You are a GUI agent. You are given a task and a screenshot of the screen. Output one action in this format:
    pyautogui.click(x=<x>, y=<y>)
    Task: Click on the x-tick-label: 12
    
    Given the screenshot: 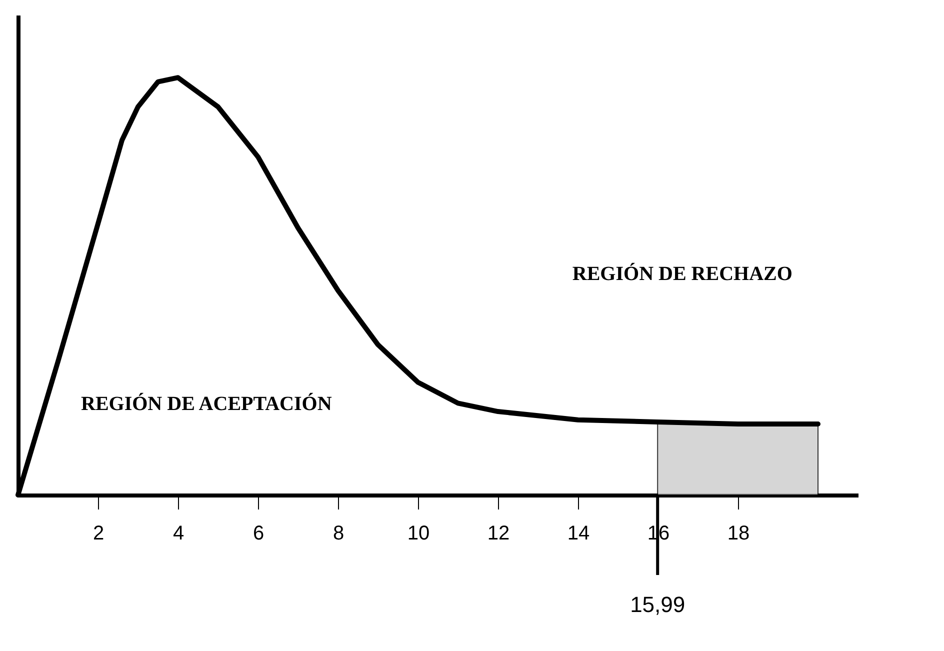 What is the action you would take?
    pyautogui.click(x=498, y=533)
    